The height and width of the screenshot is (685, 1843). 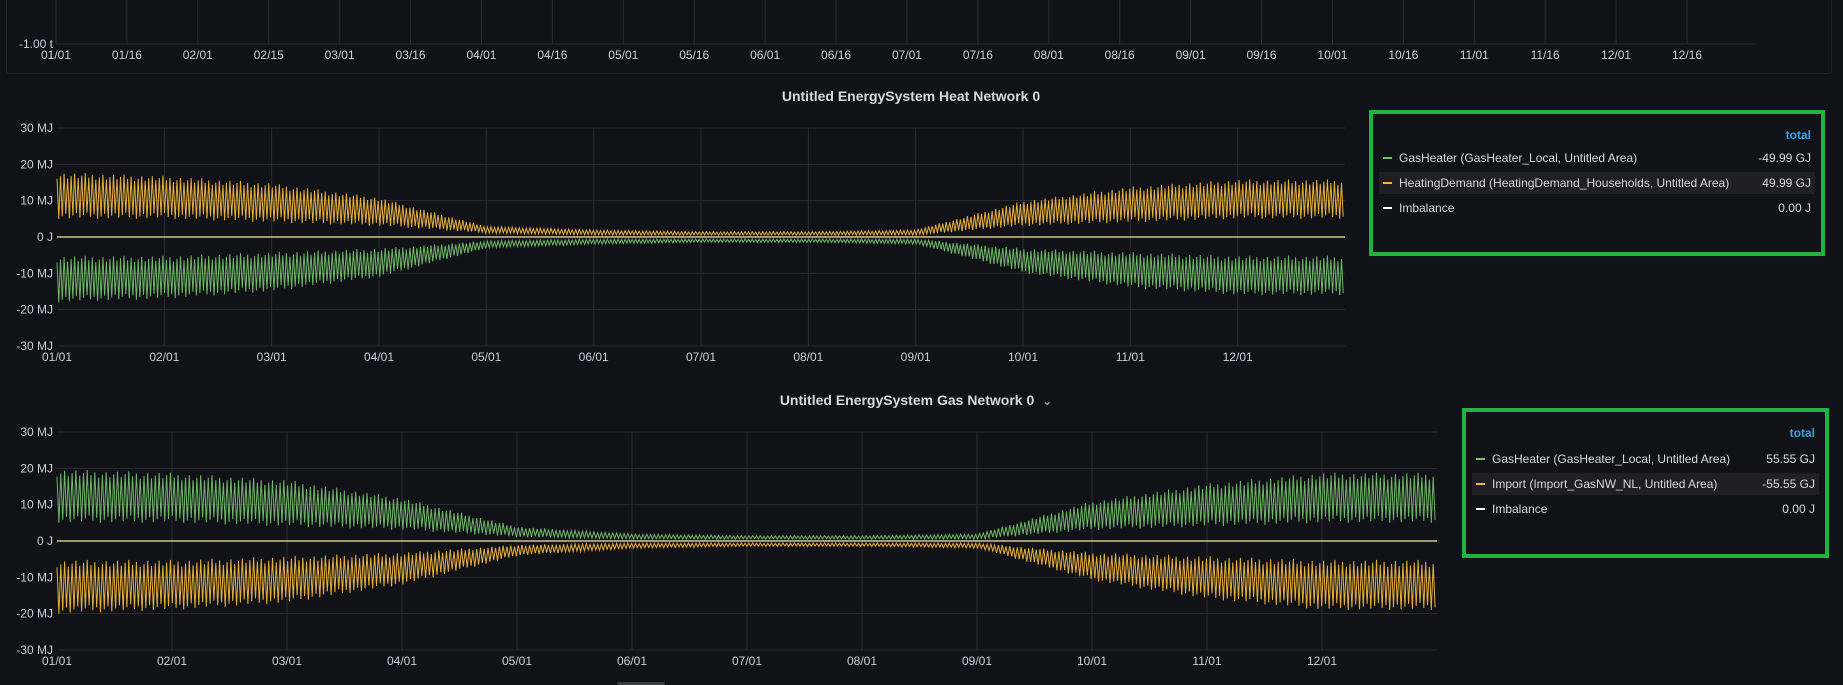 What do you see at coordinates (1802, 433) in the screenshot?
I see `gas-legend-total-header: total` at bounding box center [1802, 433].